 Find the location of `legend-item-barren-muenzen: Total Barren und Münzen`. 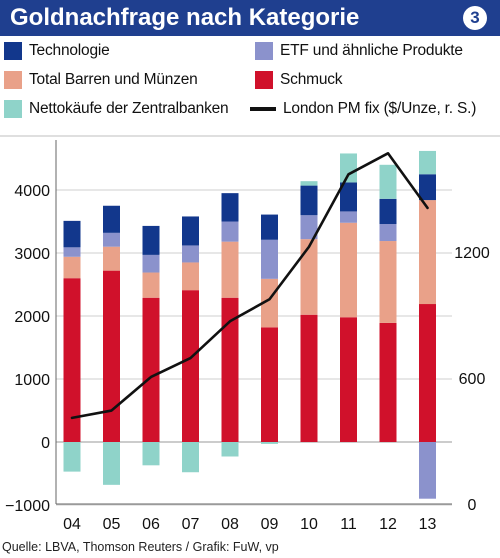

legend-item-barren-muenzen: Total Barren und Münzen is located at coordinates (101, 80).